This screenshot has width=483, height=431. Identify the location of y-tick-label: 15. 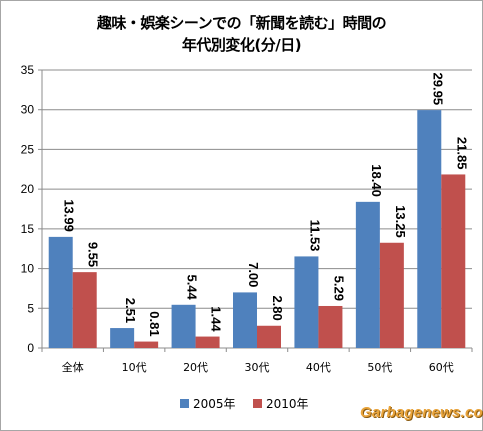
(28, 229).